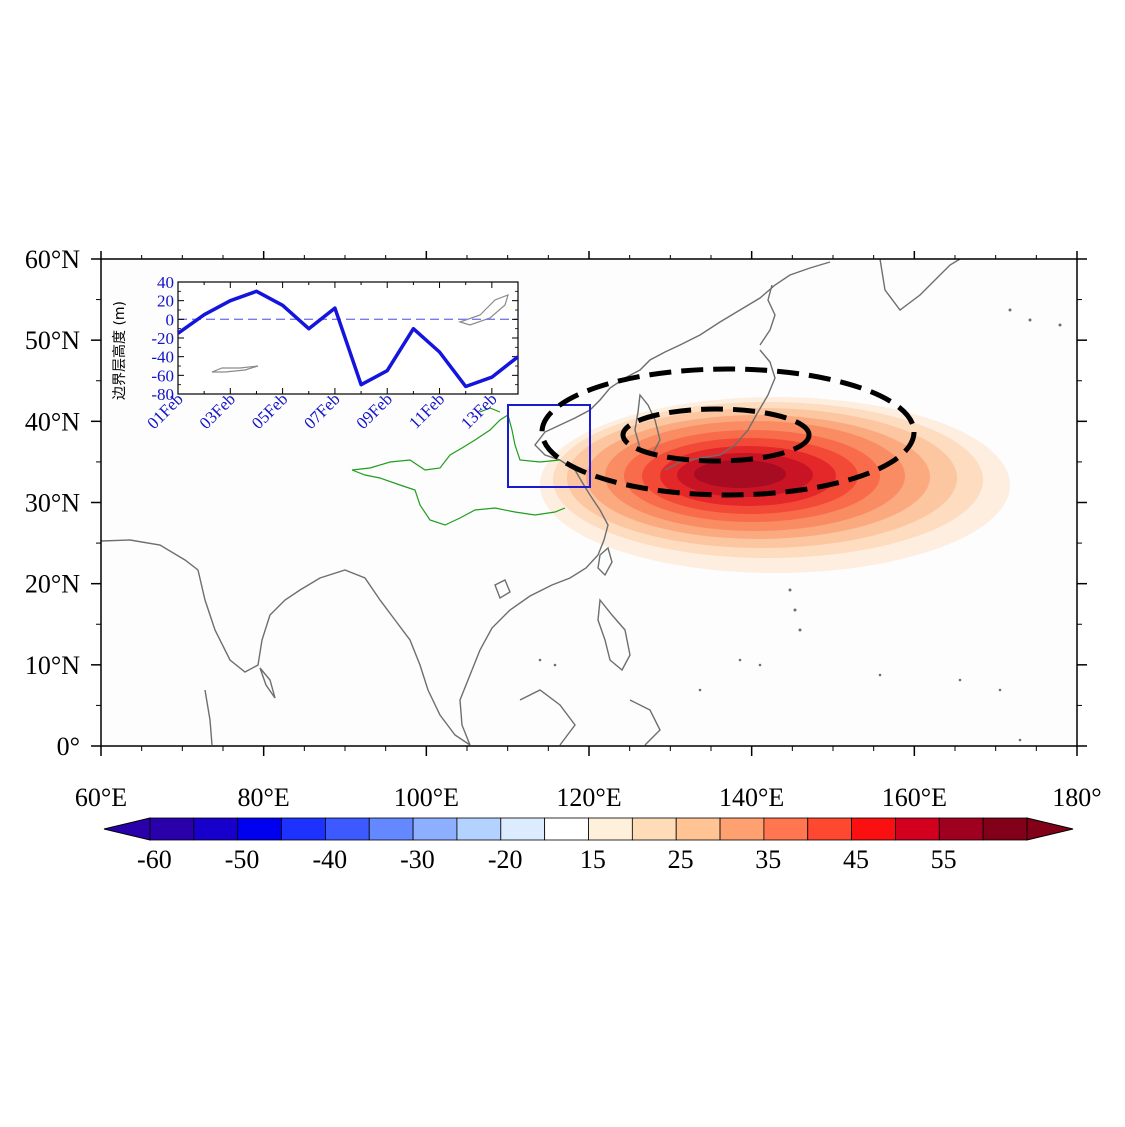 This screenshot has width=1125, height=1127. What do you see at coordinates (52, 584) in the screenshot?
I see `lat-tick-label: 20°N` at bounding box center [52, 584].